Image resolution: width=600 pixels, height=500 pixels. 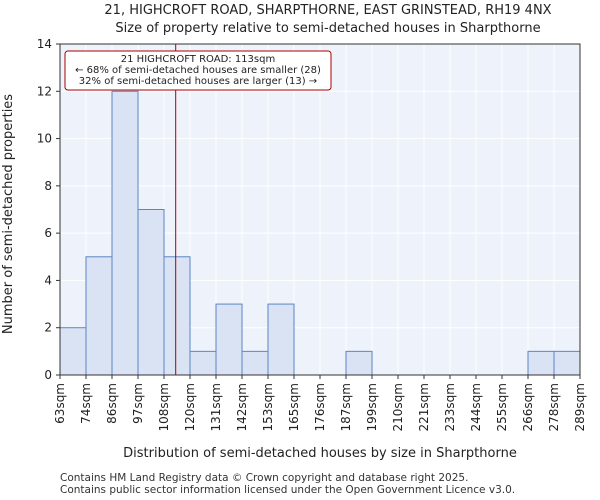 I want to click on x-tick-label: 255sqm, so click(x=502, y=407).